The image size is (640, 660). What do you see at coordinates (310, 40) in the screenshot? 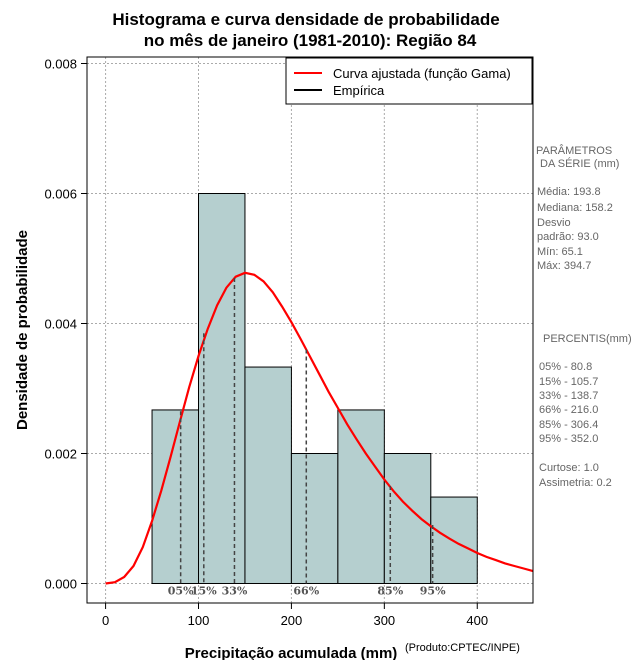
I see `chart-title-line-2: no mês de janeiro (1981-2010): Região 84` at bounding box center [310, 40].